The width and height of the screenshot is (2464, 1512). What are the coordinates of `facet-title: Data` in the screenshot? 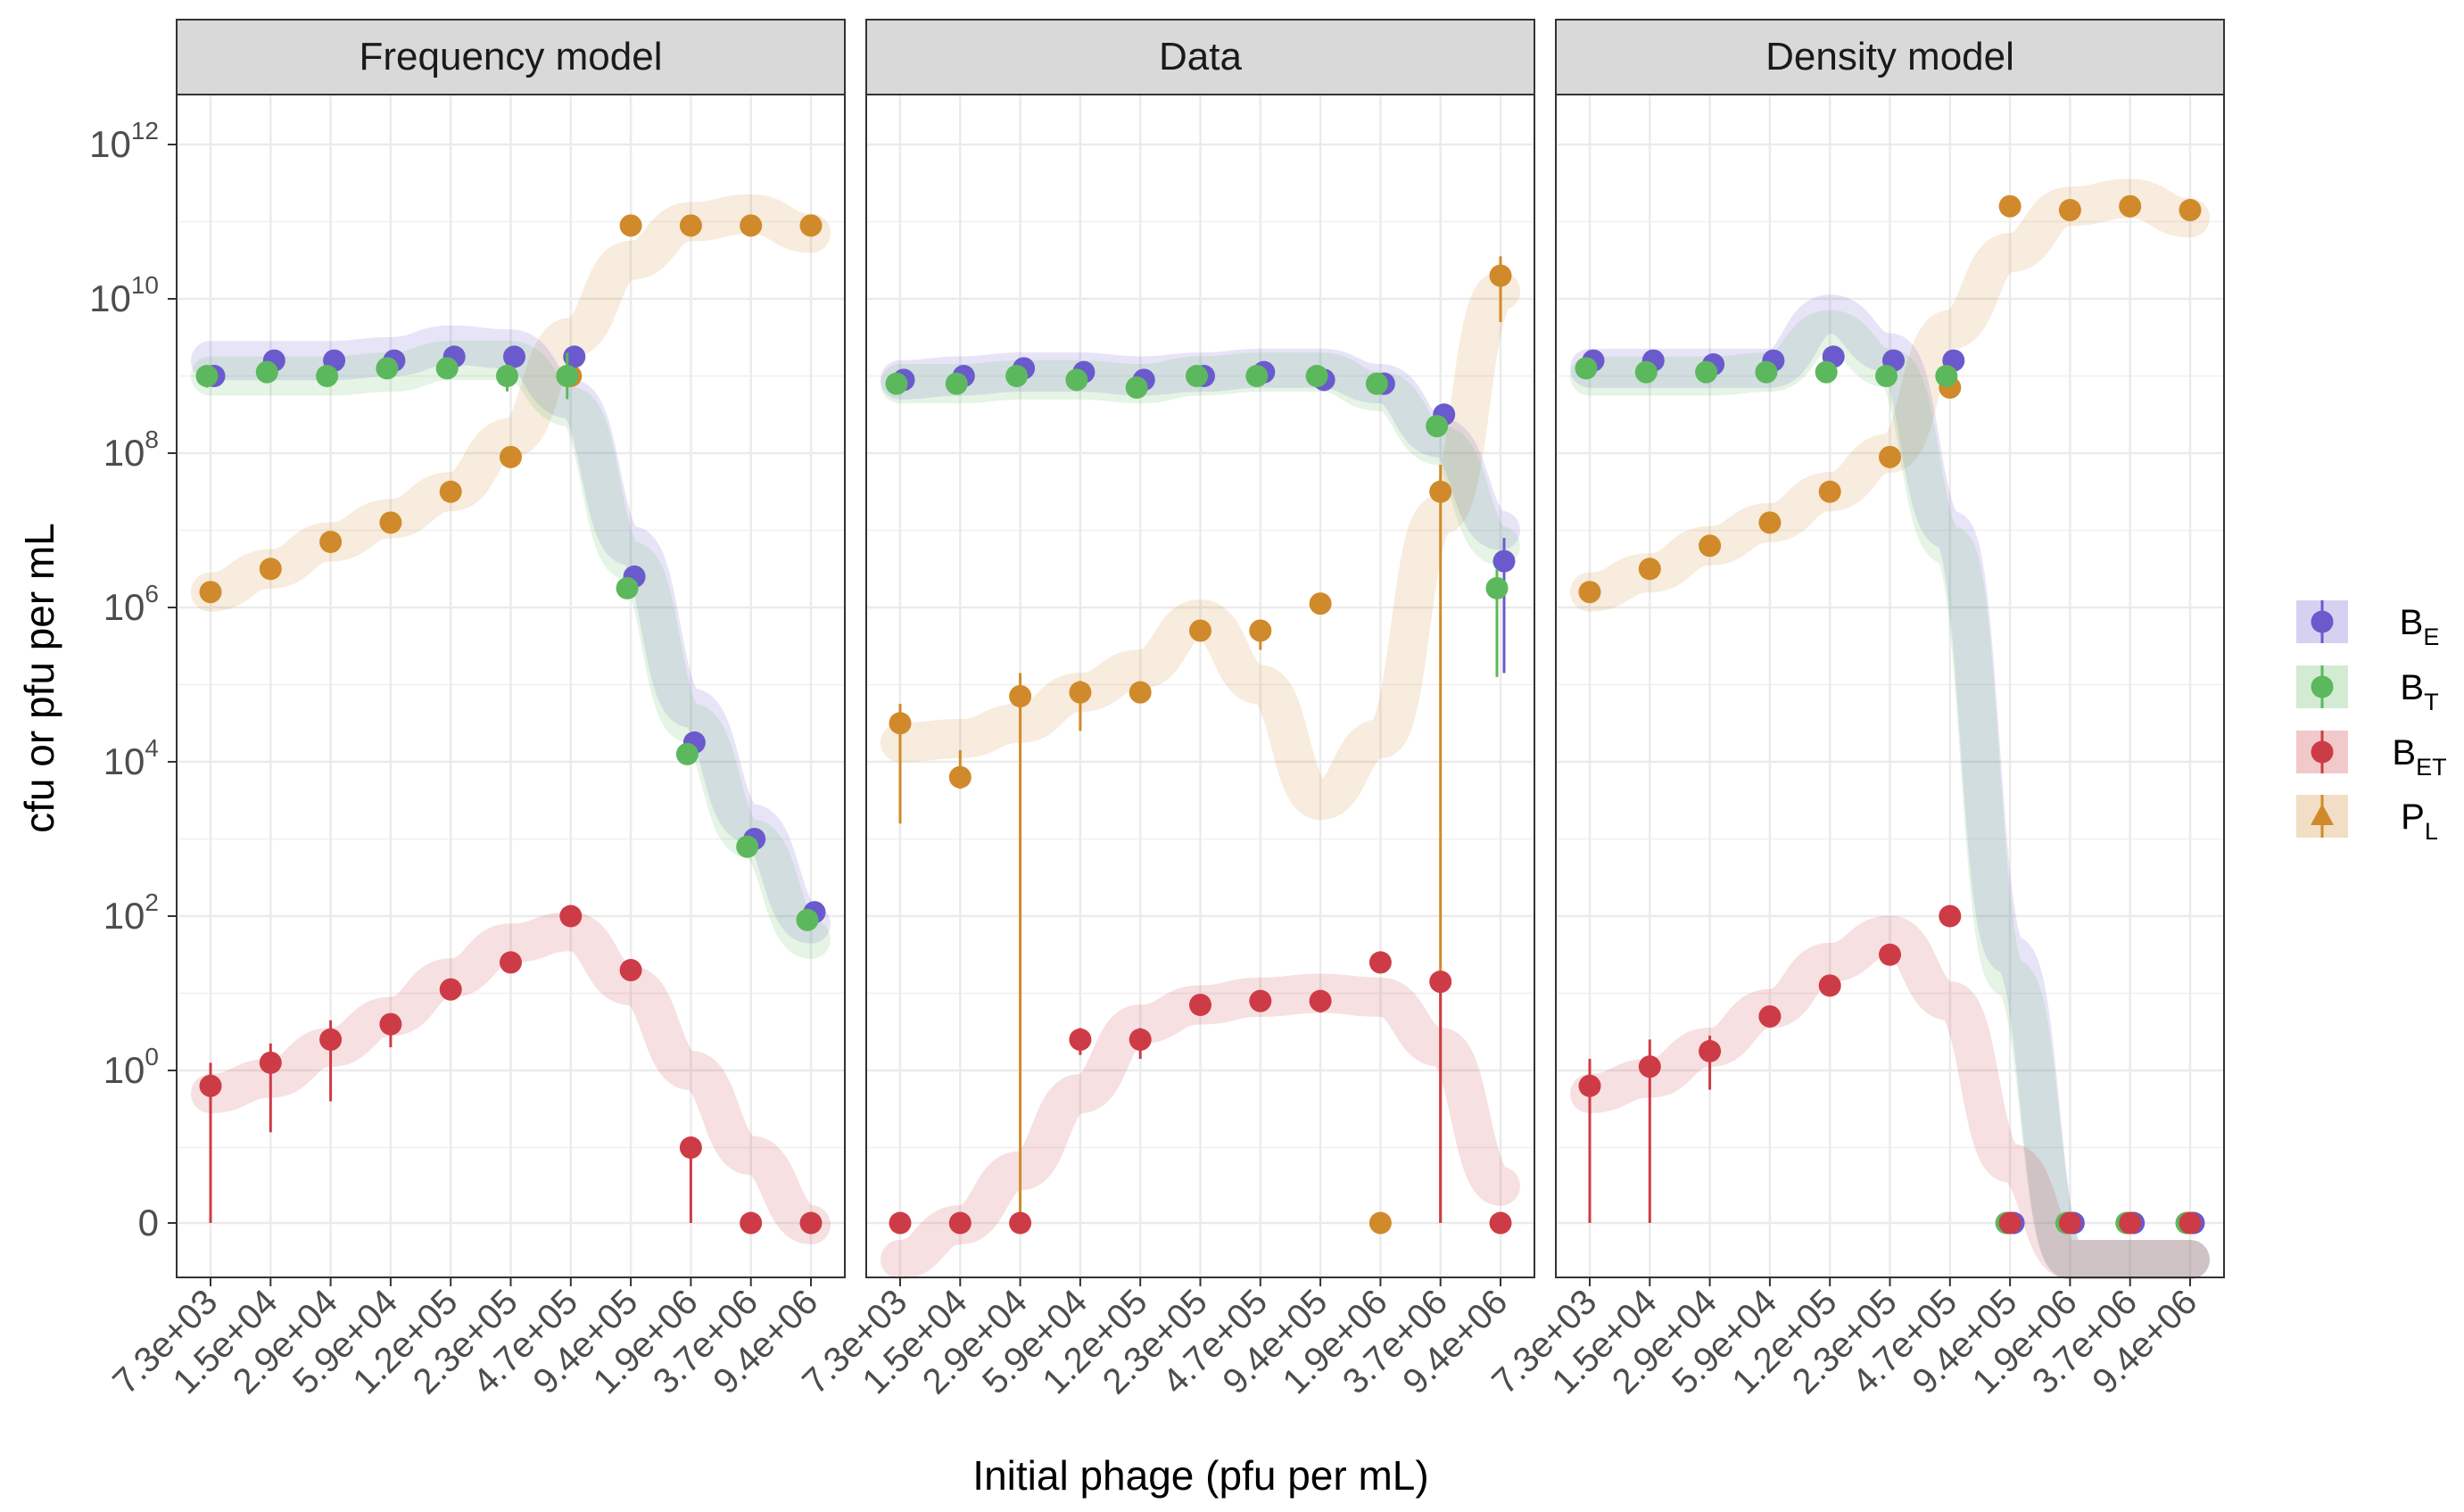 It's located at (1200, 56).